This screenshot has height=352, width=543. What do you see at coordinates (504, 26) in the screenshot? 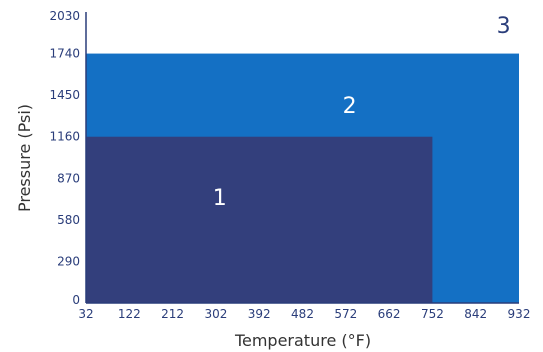
I see `region-label-3: 3` at bounding box center [504, 26].